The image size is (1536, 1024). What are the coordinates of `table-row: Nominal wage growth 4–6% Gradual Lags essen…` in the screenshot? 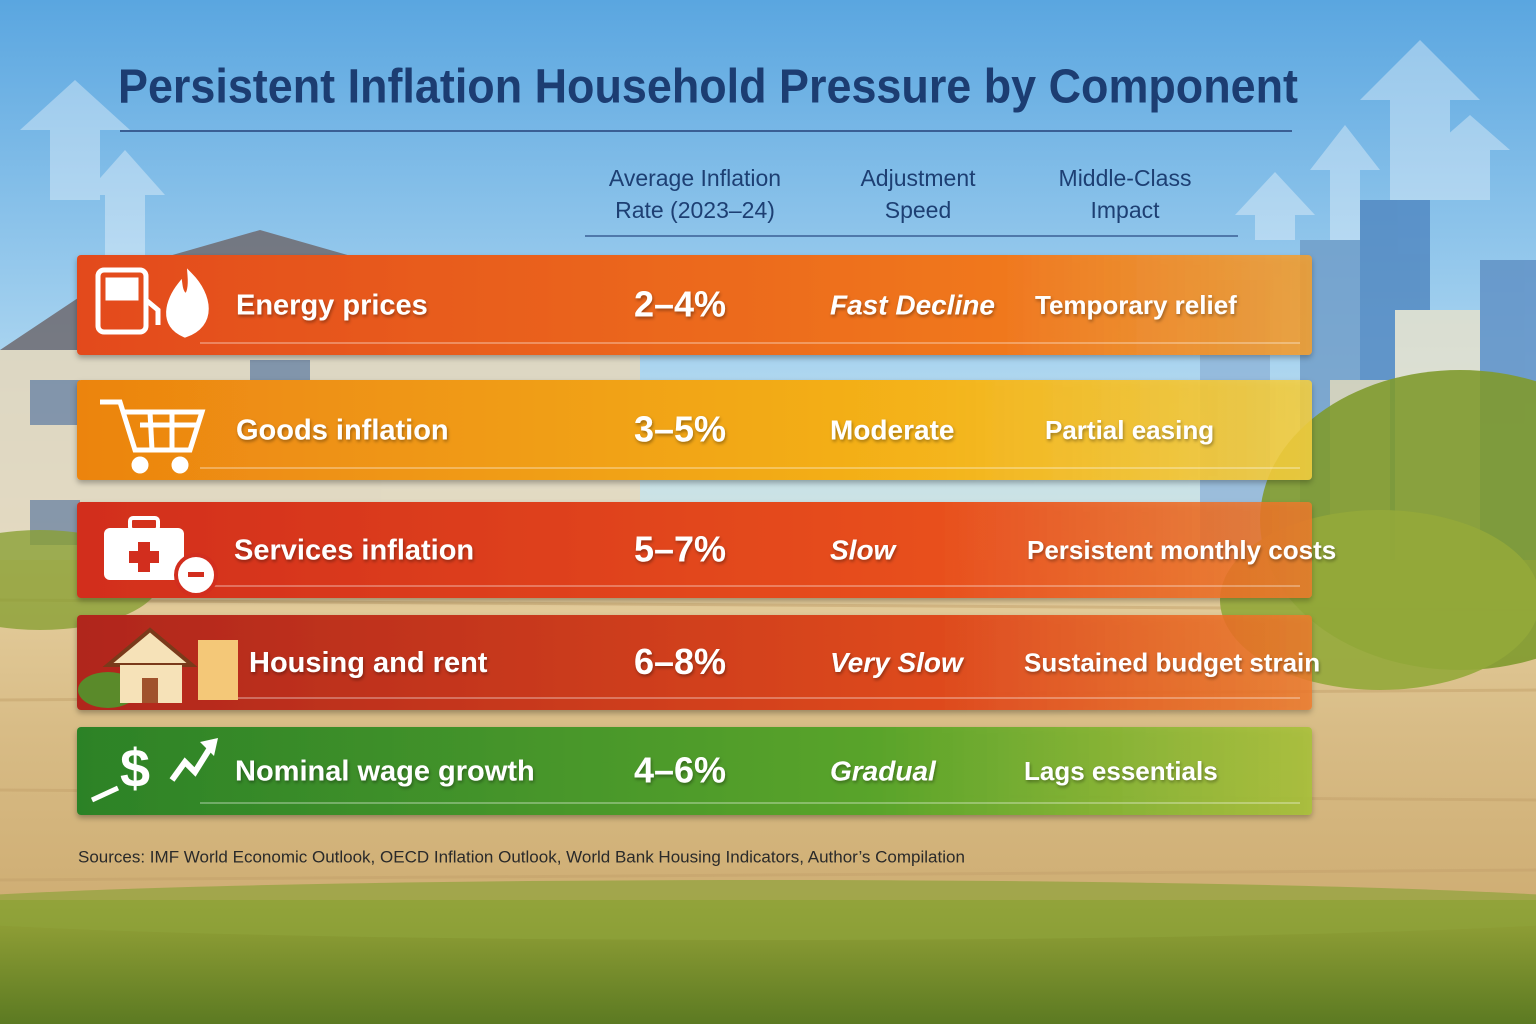 It's located at (694, 771).